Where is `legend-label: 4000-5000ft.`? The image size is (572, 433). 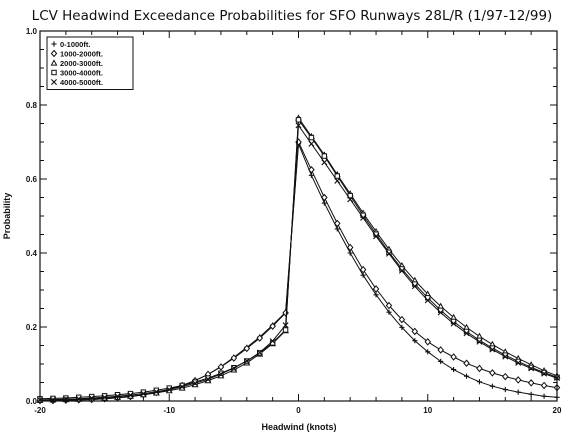
legend-label: 4000-5000ft. is located at coordinates (81, 82).